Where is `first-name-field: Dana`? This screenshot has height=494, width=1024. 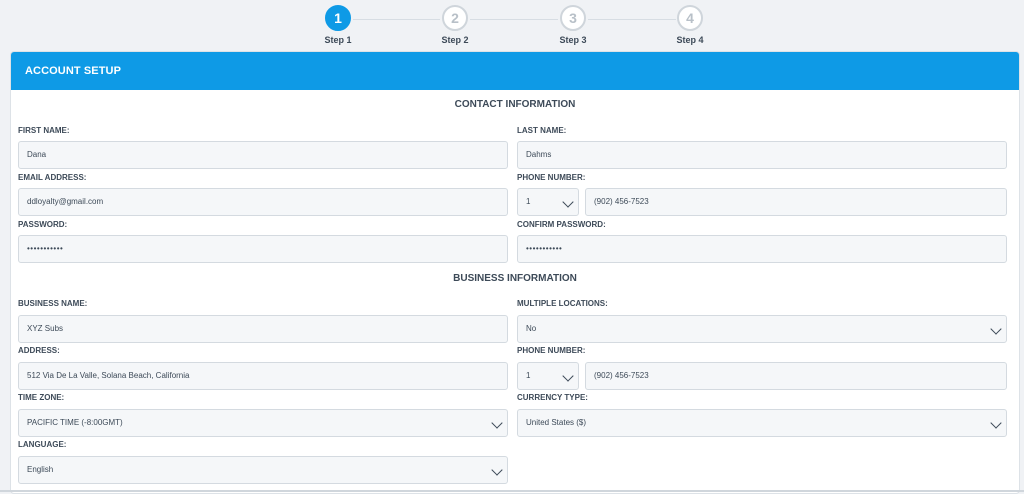 first-name-field: Dana is located at coordinates (263, 155).